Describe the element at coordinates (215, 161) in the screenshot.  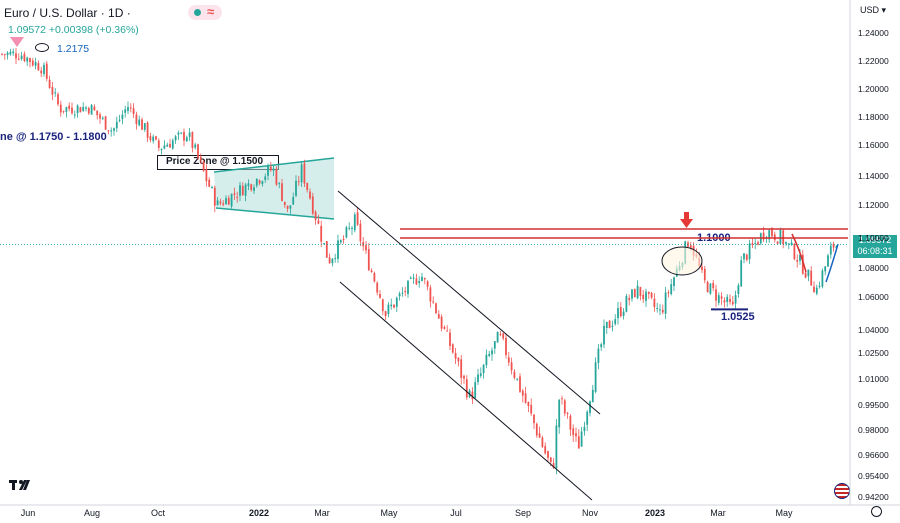
I see `zone-label-mid: Price Zone @ 1.1500` at that location.